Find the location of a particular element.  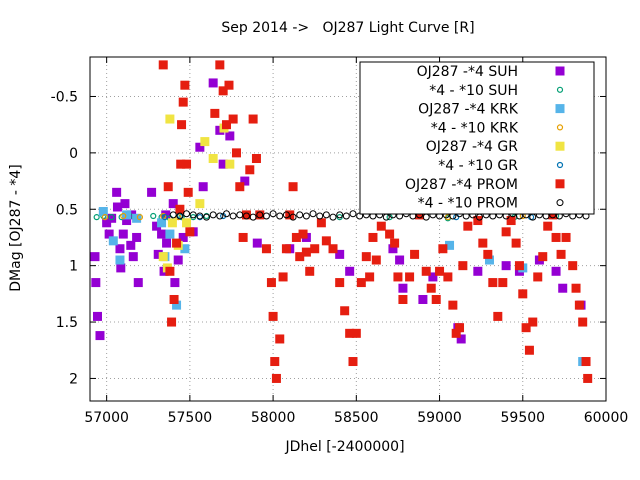

y-tick-label: 1.5 is located at coordinates (67, 323).